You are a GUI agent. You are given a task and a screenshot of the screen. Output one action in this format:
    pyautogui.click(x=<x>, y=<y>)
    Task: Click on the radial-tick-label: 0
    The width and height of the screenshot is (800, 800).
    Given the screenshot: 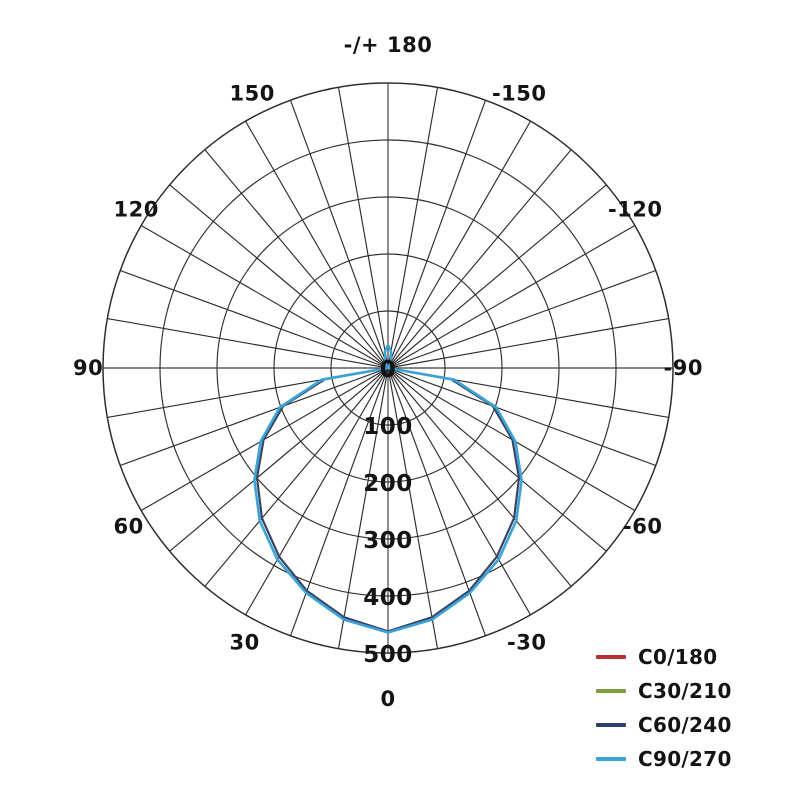 What is the action you would take?
    pyautogui.click(x=388, y=370)
    